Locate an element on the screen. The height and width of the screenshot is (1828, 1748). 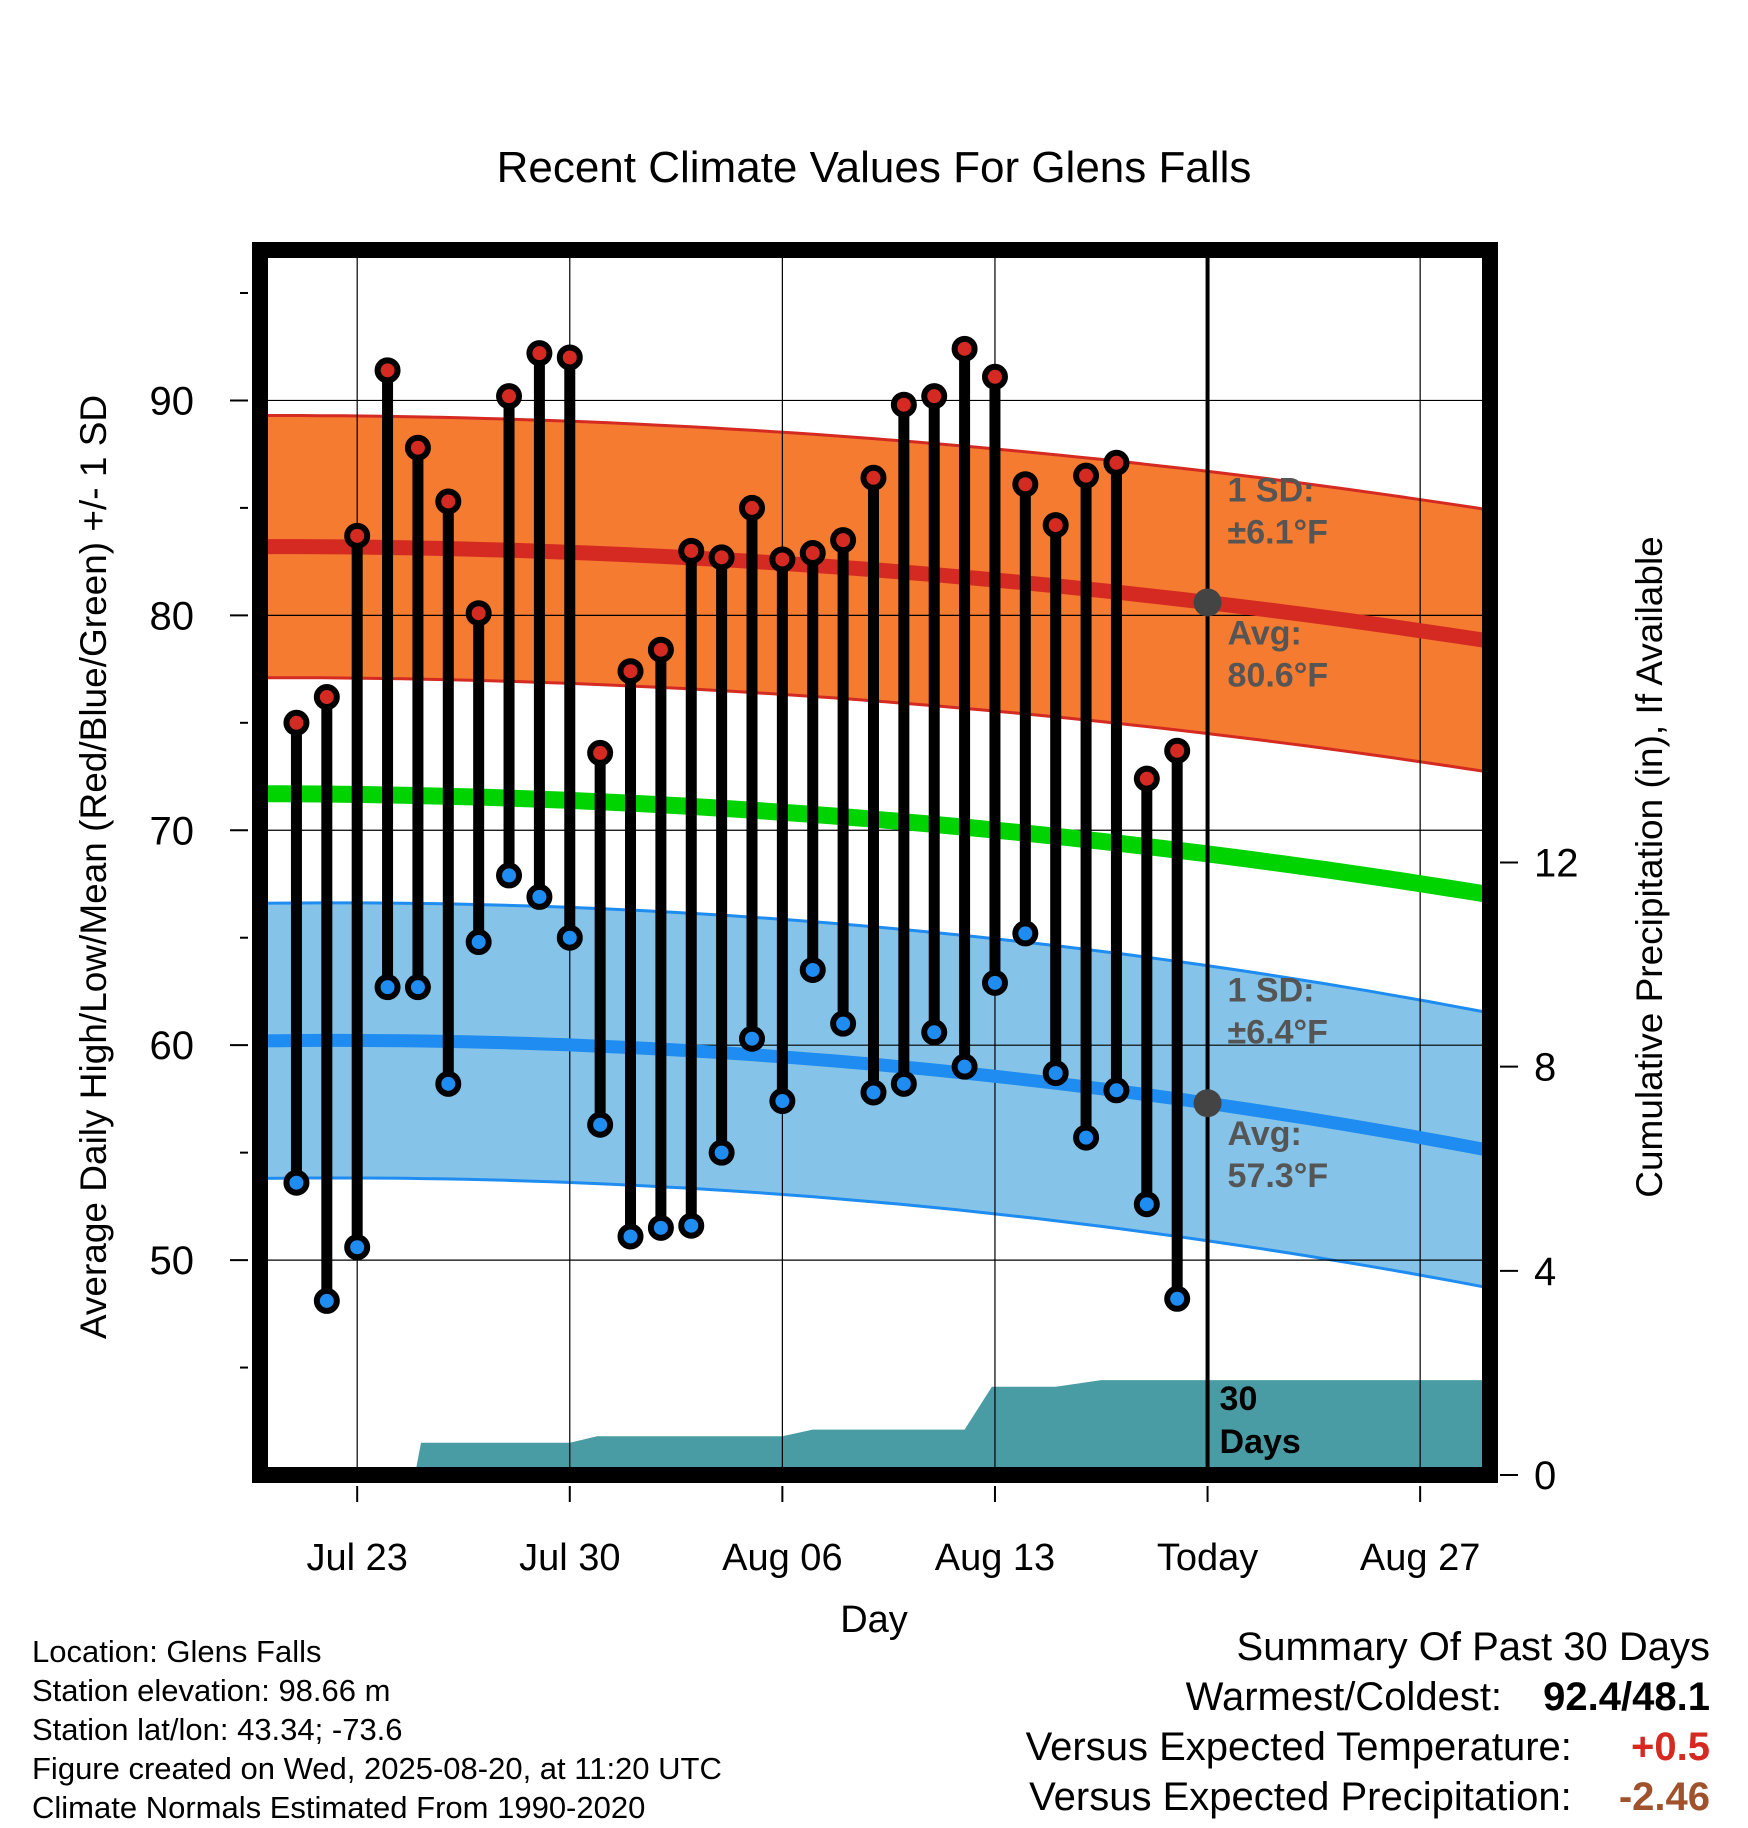
x-tick-label: Jul 30 is located at coordinates (569, 1558).